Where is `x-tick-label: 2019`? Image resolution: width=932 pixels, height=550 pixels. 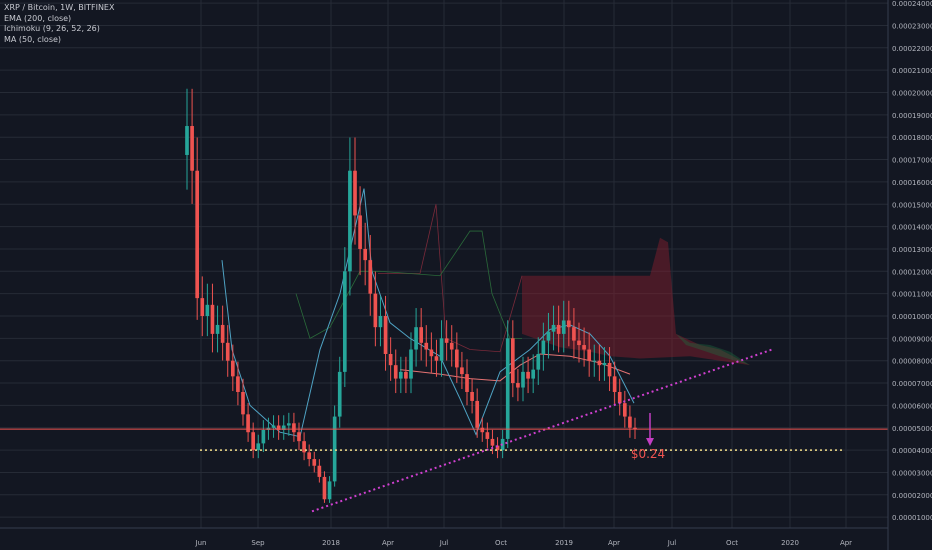 x-tick-label: 2019 is located at coordinates (564, 543).